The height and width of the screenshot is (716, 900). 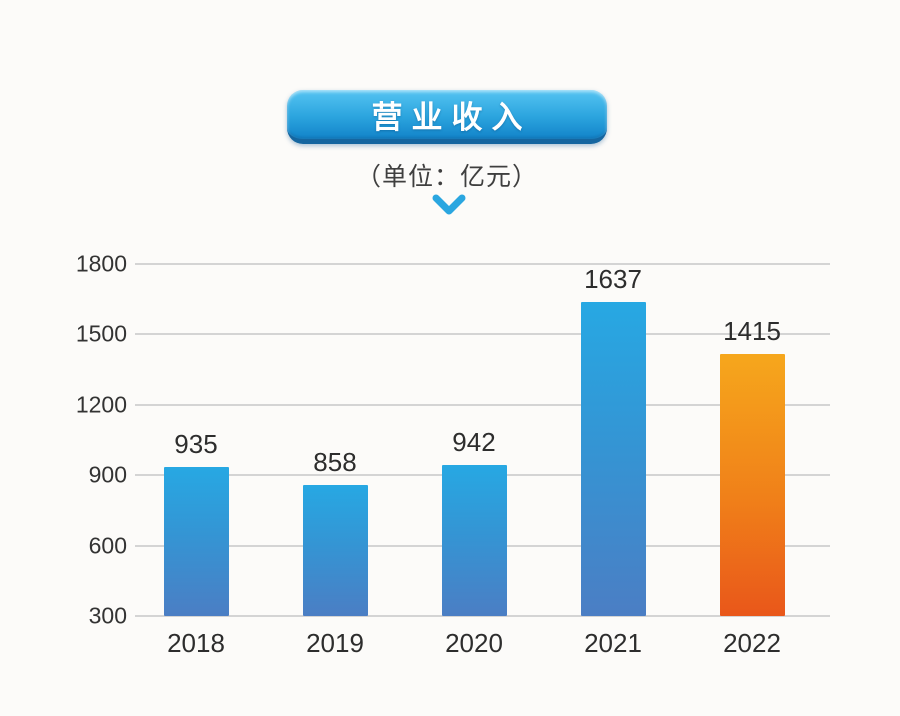 What do you see at coordinates (101, 404) in the screenshot?
I see `y-axis-tick-label: 1200` at bounding box center [101, 404].